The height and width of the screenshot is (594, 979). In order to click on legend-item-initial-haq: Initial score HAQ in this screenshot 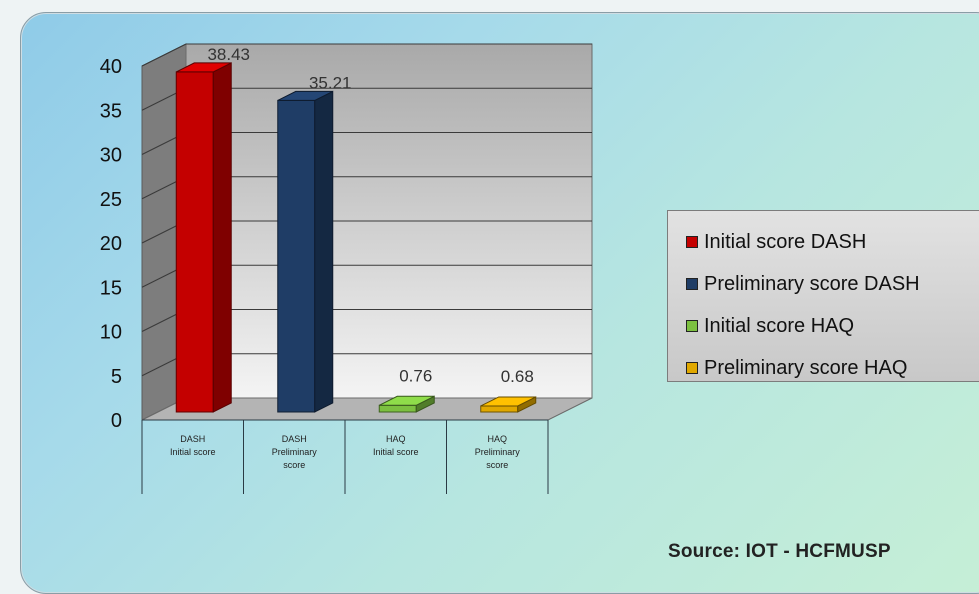, I will do `click(832, 326)`.